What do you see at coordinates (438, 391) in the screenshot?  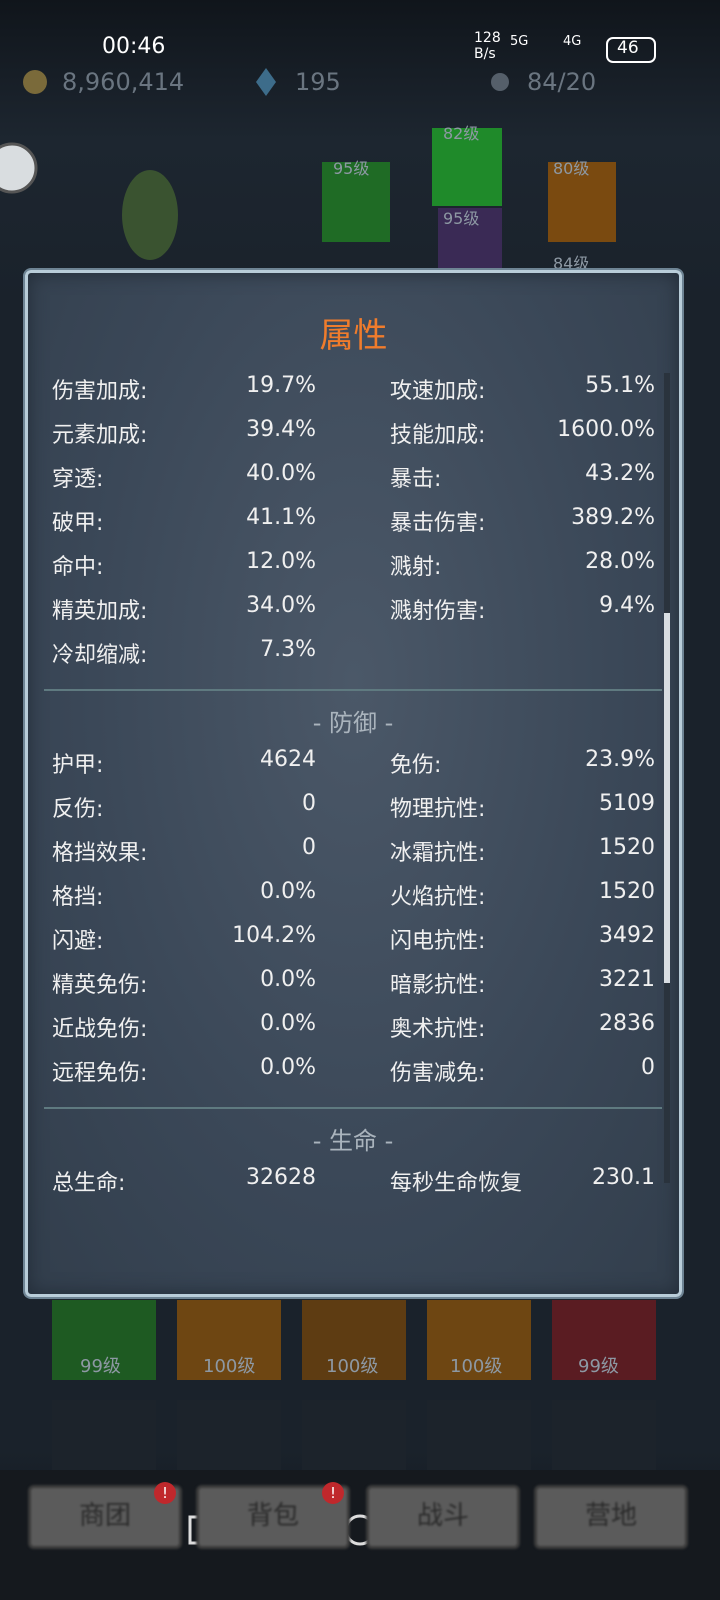 I see `stat-label: 攻速加成:` at bounding box center [438, 391].